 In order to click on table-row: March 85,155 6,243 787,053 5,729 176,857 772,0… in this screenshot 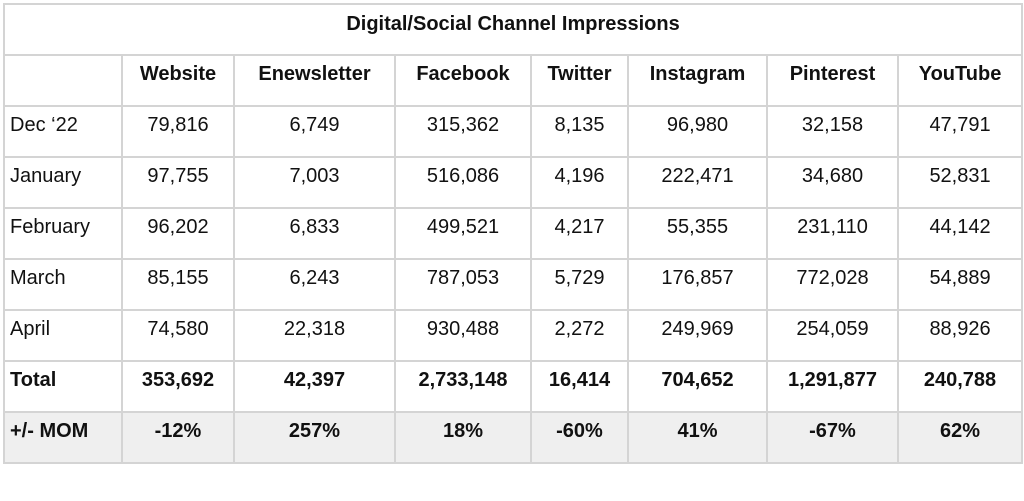, I will do `click(513, 284)`.